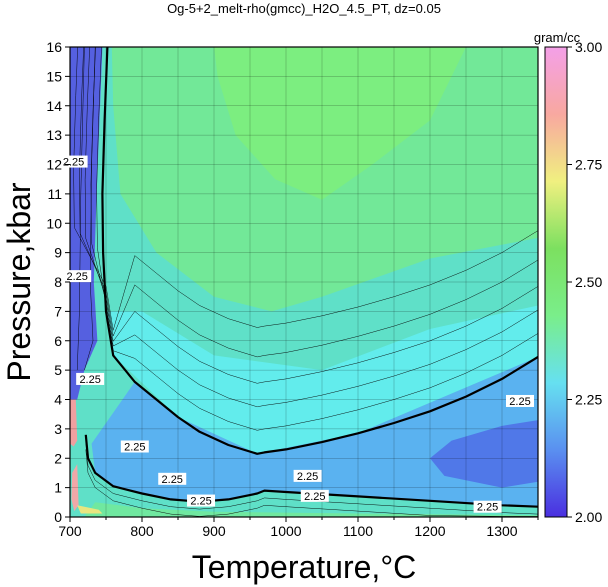 This screenshot has width=608, height=587. I want to click on y-tick-label: 11, so click(54, 194).